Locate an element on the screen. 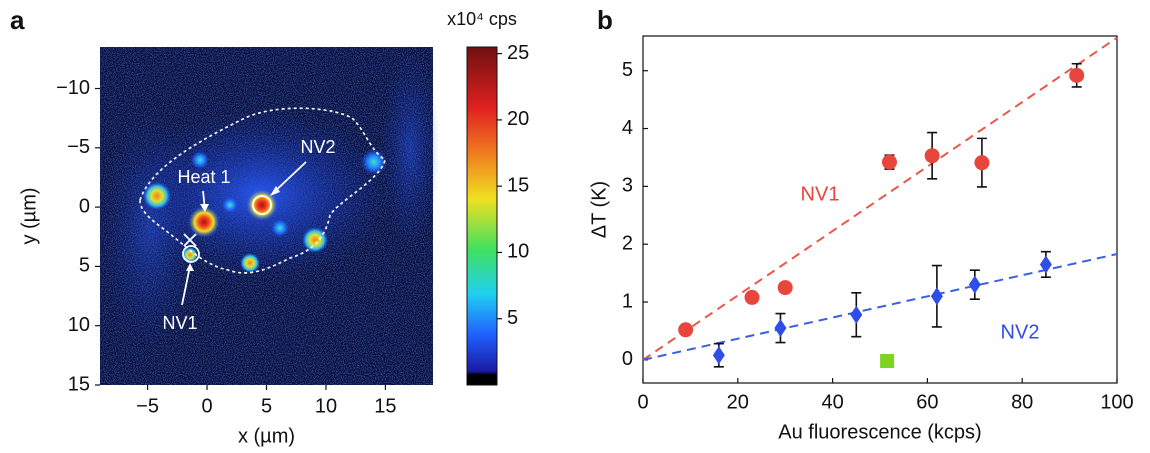 The width and height of the screenshot is (1150, 453). fit-line is located at coordinates (880, 307).